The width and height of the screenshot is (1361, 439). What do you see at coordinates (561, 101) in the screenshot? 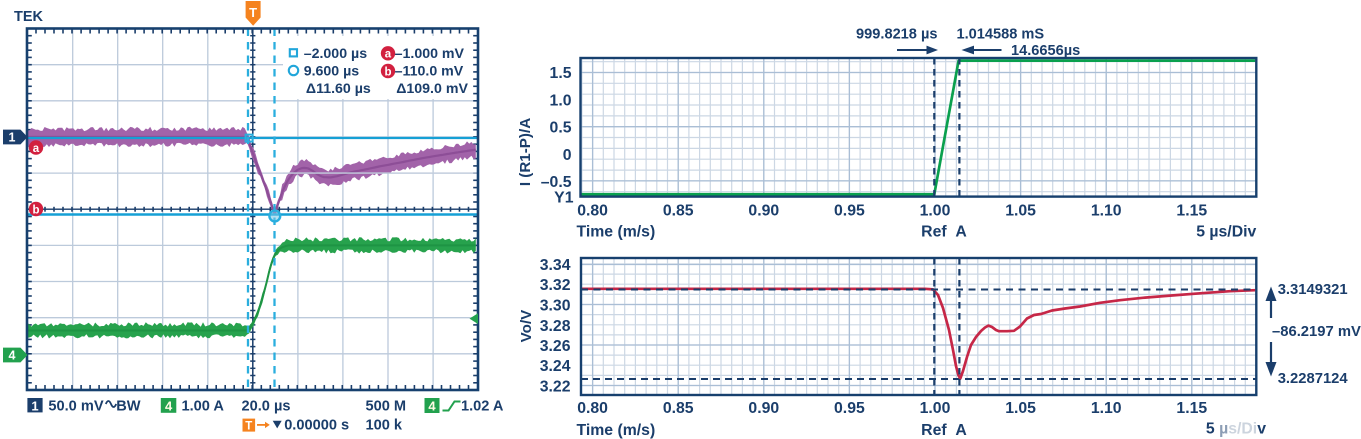
I see `svg-text: 1.0` at bounding box center [561, 101].